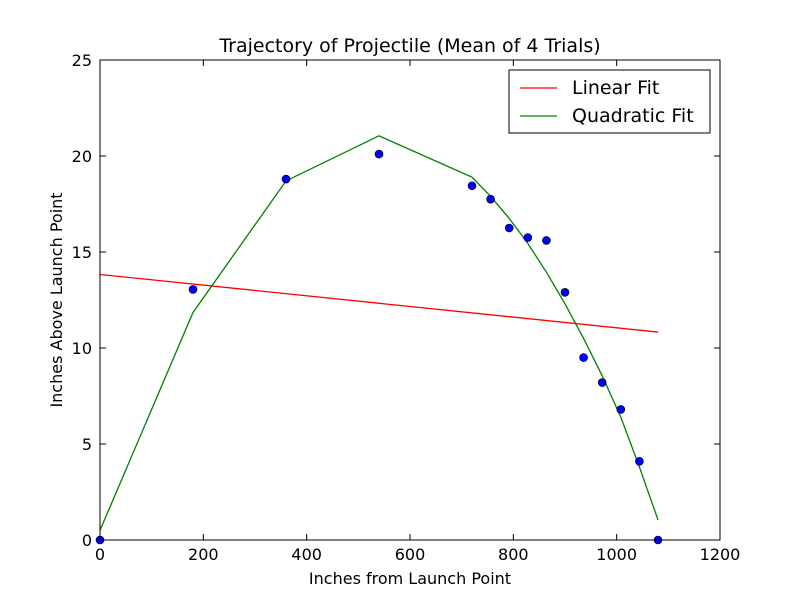  What do you see at coordinates (616, 554) in the screenshot?
I see `x-tick-label: 1000` at bounding box center [616, 554].